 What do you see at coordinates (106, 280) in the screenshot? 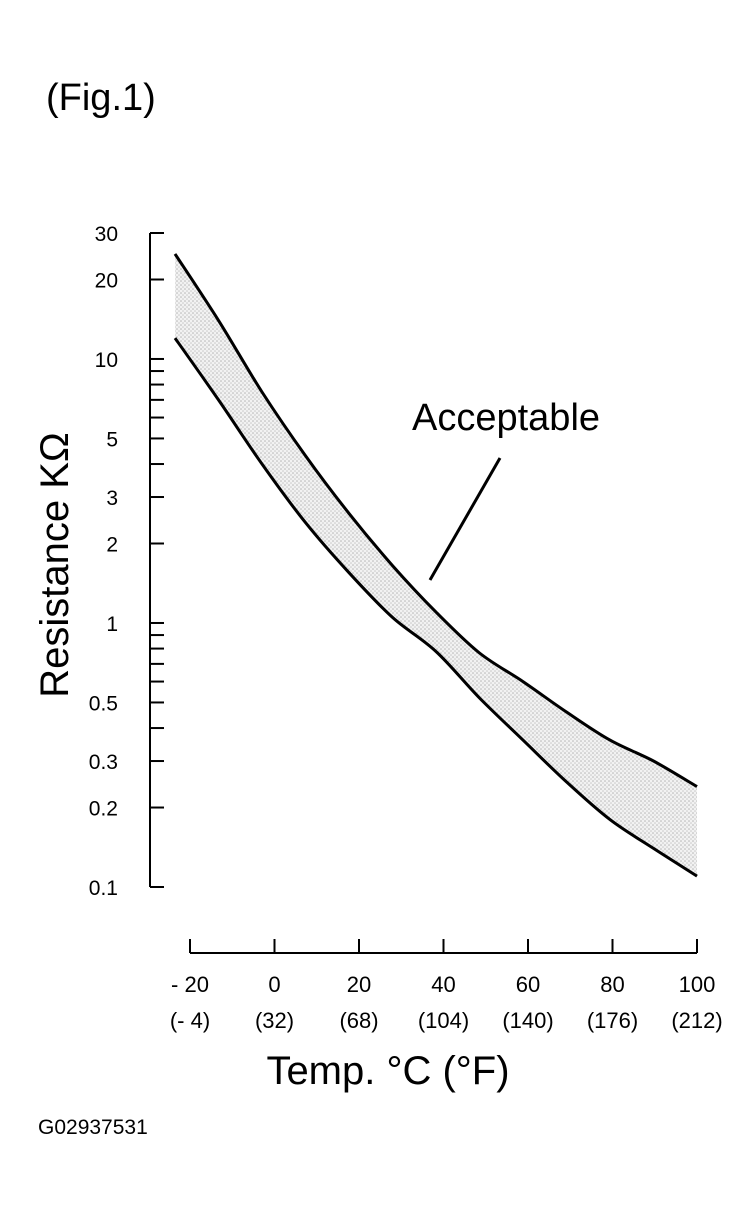
I see `y-tick-label: 20` at bounding box center [106, 280].